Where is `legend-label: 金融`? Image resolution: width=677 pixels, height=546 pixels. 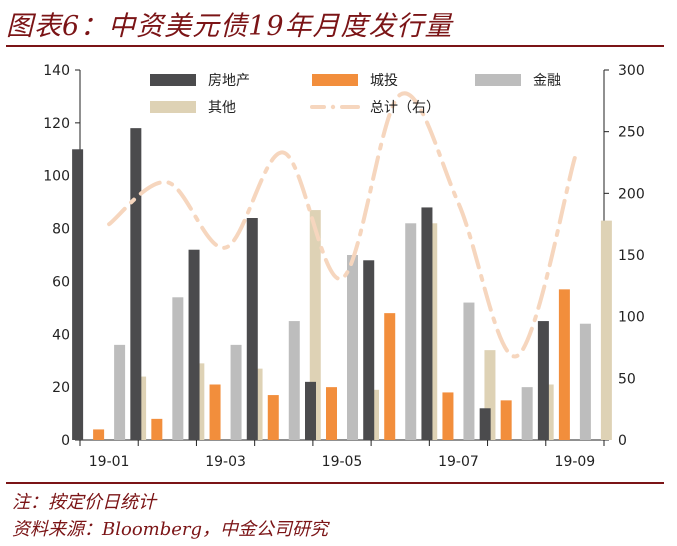 legend-label: 金融 is located at coordinates (547, 81).